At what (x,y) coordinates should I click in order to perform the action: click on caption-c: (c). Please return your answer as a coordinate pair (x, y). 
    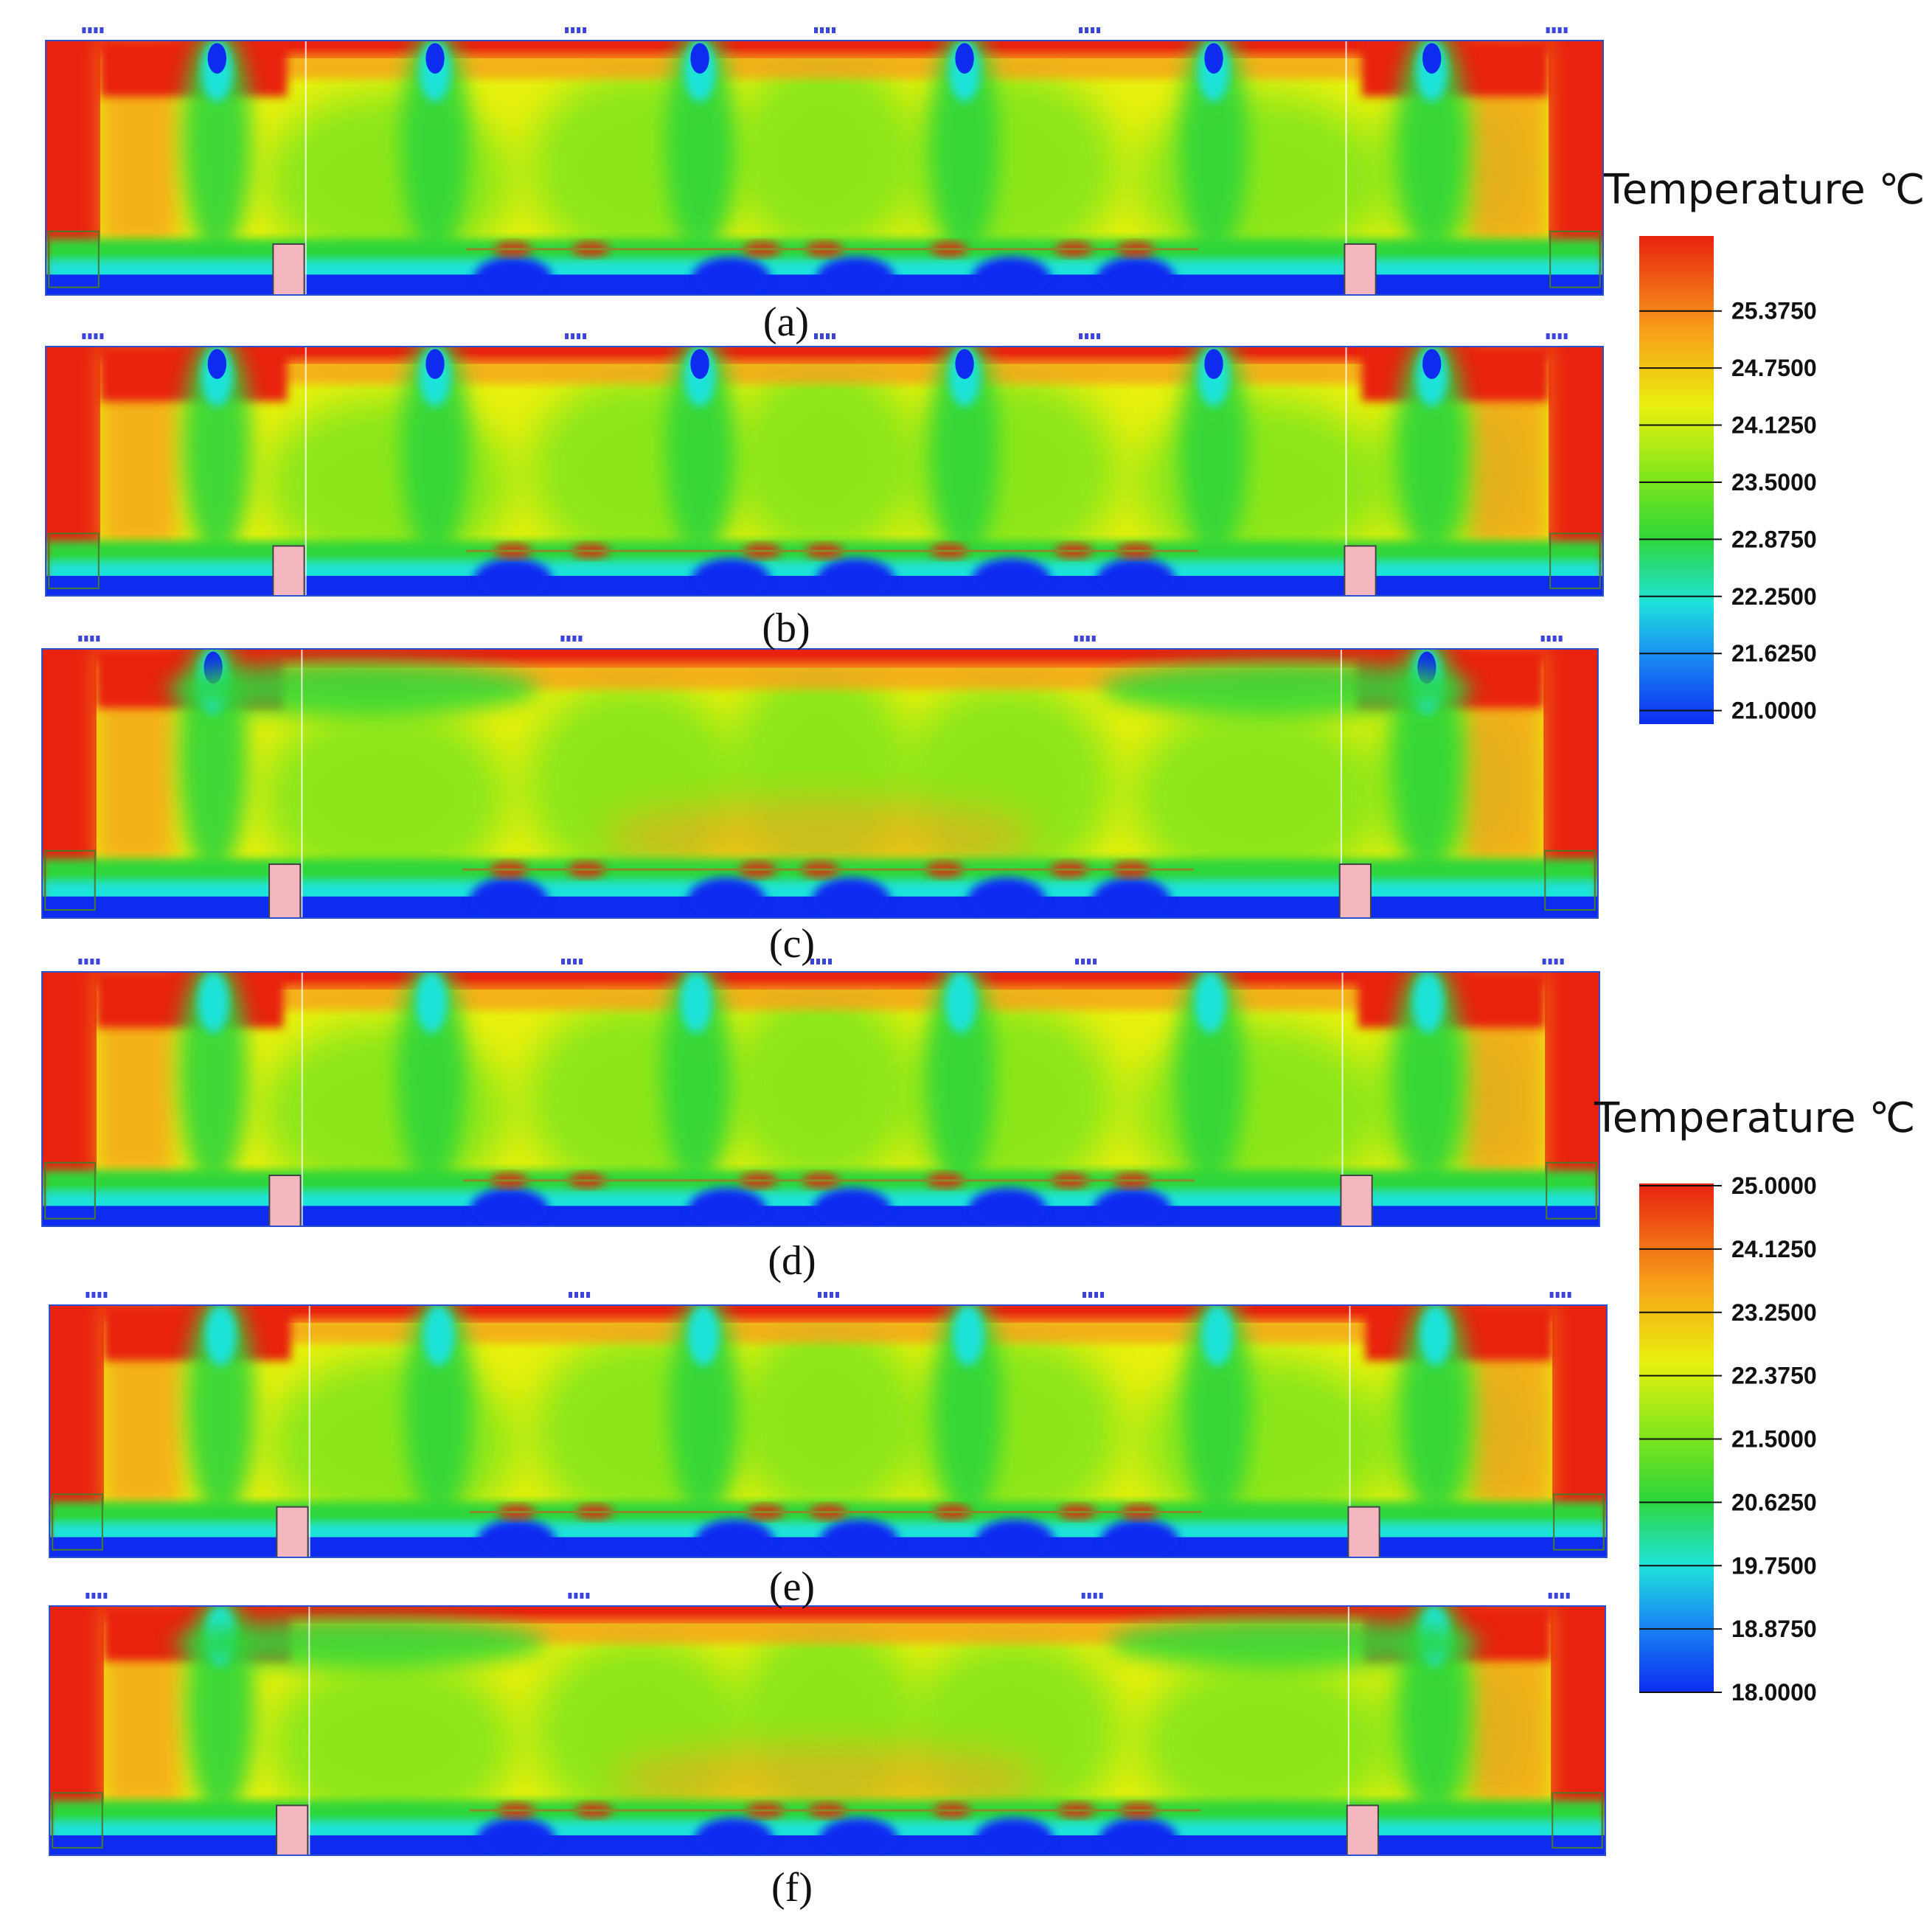
    Looking at the image, I should click on (792, 944).